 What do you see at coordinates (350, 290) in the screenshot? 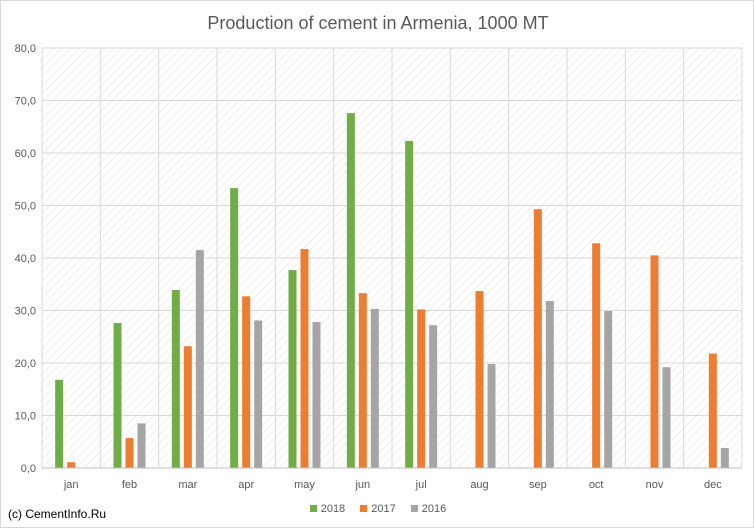
I see `bar-2018-jun` at bounding box center [350, 290].